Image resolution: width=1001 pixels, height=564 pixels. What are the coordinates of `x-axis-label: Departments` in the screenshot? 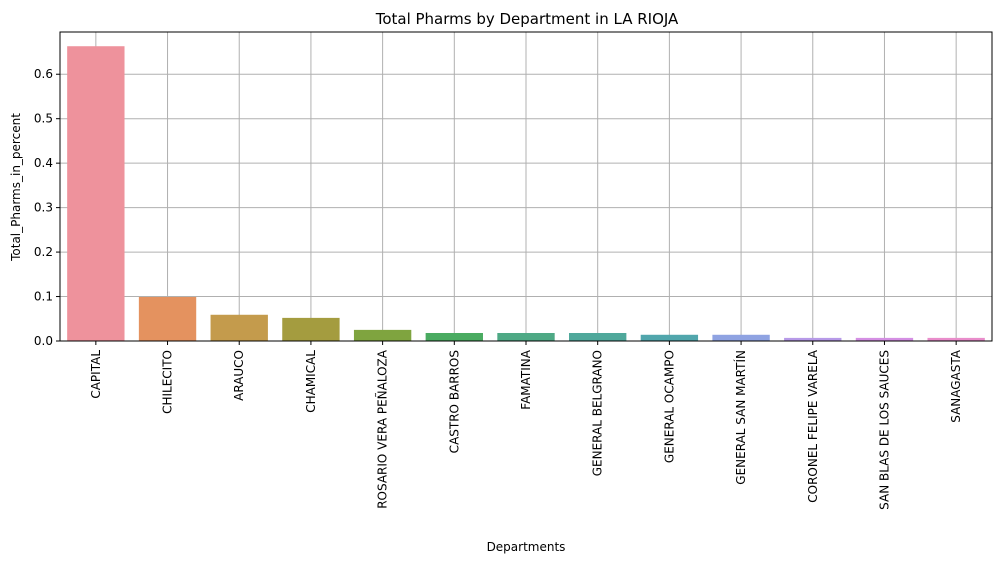 It's located at (526, 547).